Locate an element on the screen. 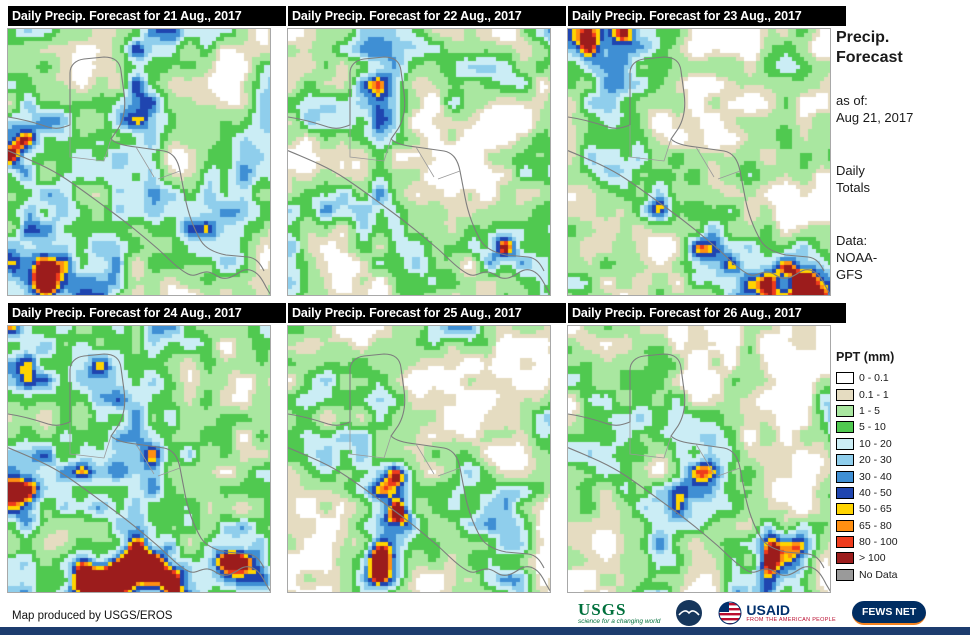  legend-item: > 100 is located at coordinates (867, 558).